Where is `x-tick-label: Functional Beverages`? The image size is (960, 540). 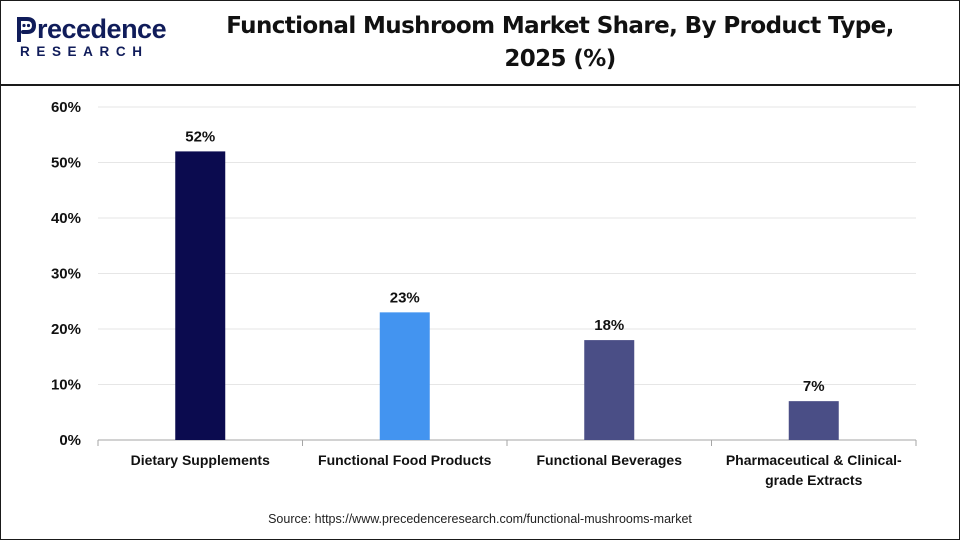 x-tick-label: Functional Beverages is located at coordinates (610, 460).